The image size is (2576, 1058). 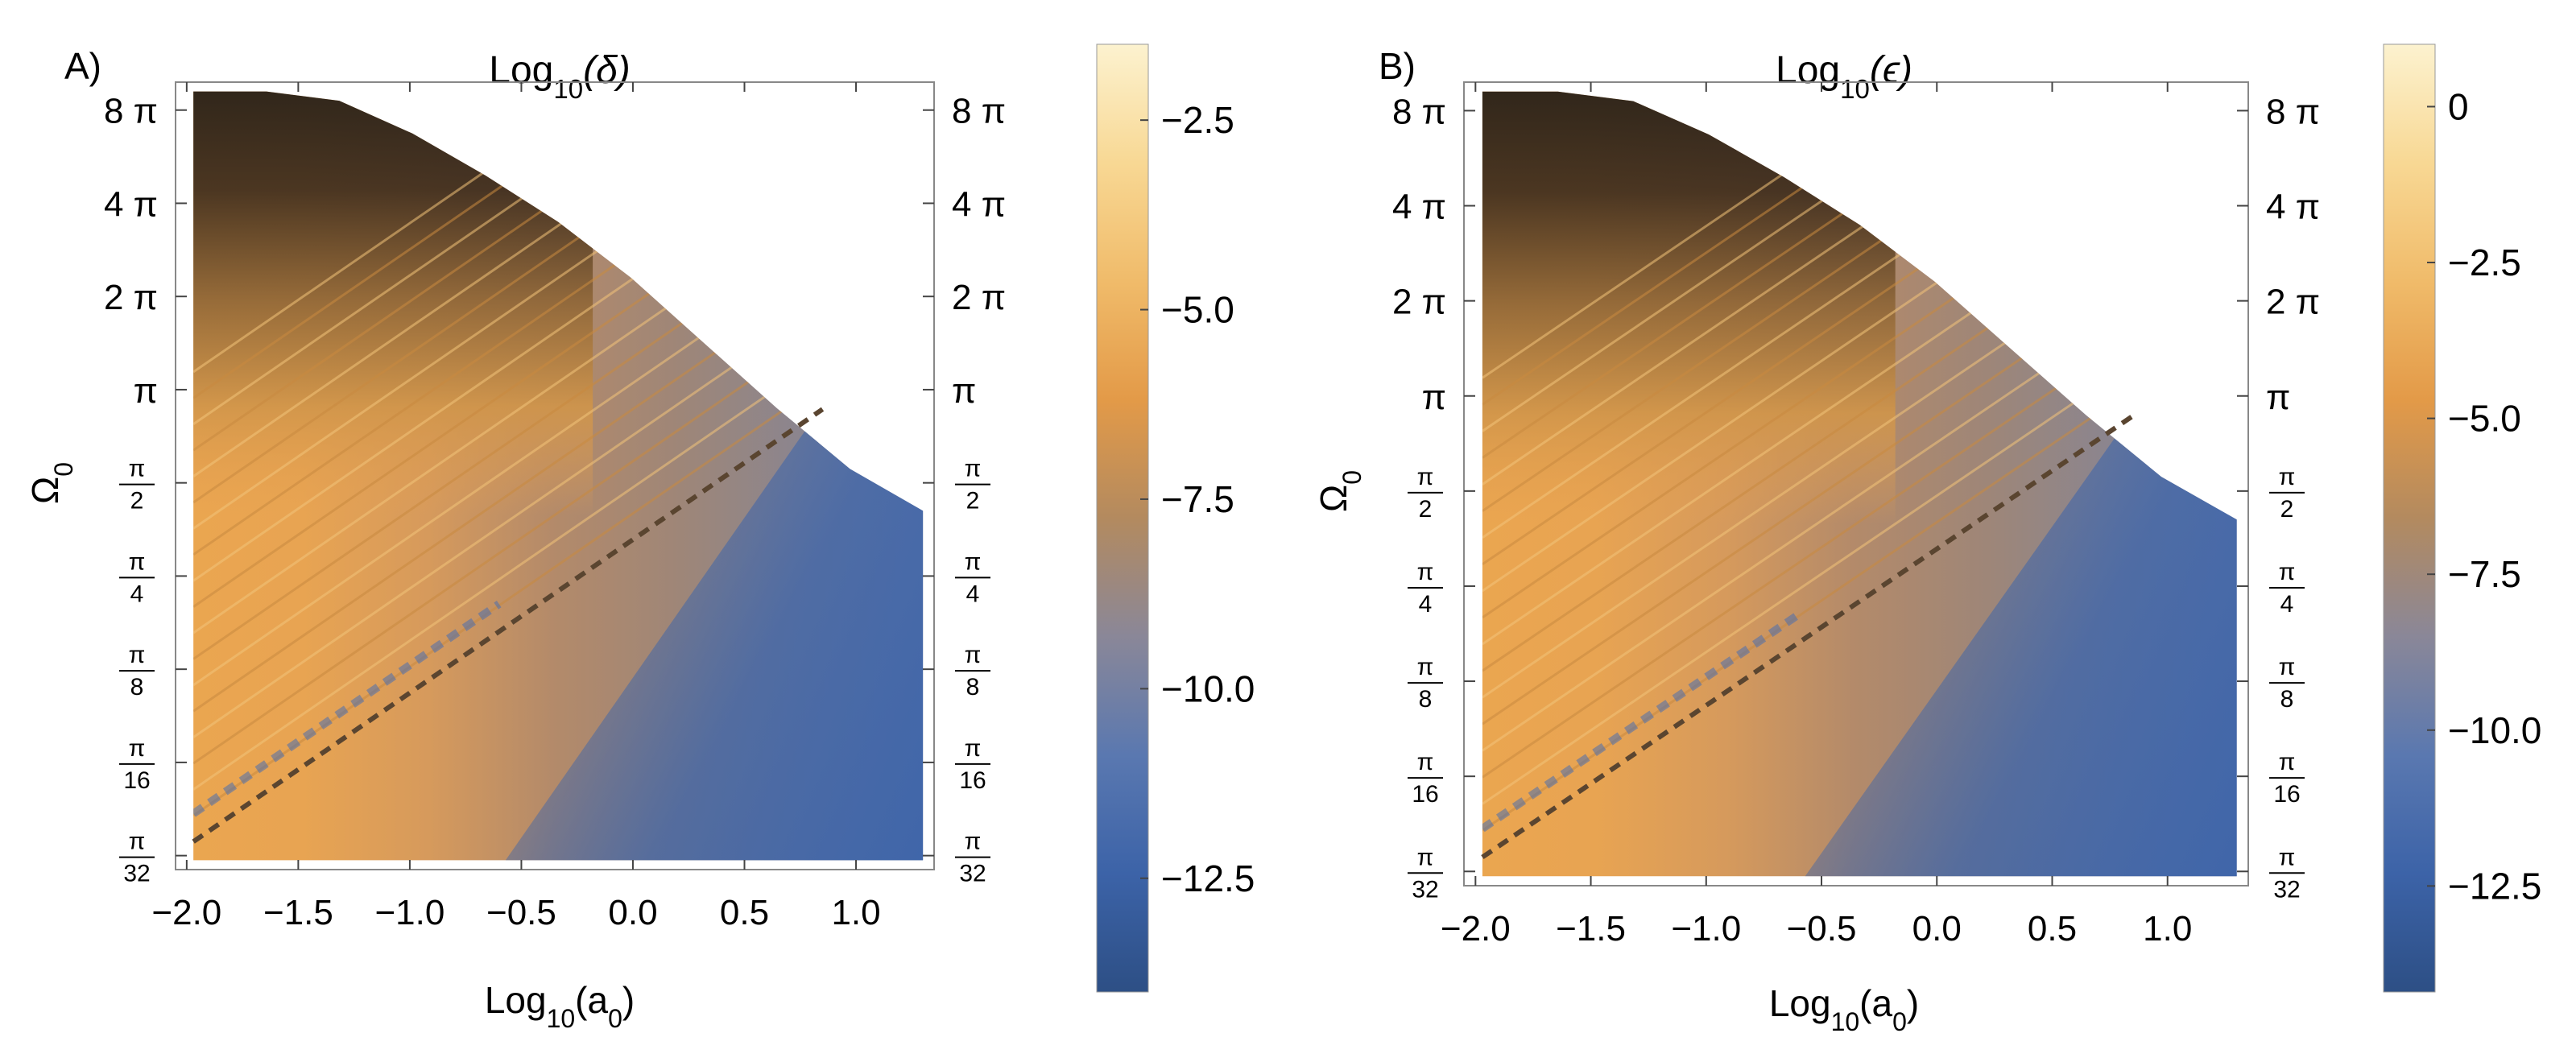 What do you see at coordinates (744, 913) in the screenshot?
I see `x-tick-label: 0.5` at bounding box center [744, 913].